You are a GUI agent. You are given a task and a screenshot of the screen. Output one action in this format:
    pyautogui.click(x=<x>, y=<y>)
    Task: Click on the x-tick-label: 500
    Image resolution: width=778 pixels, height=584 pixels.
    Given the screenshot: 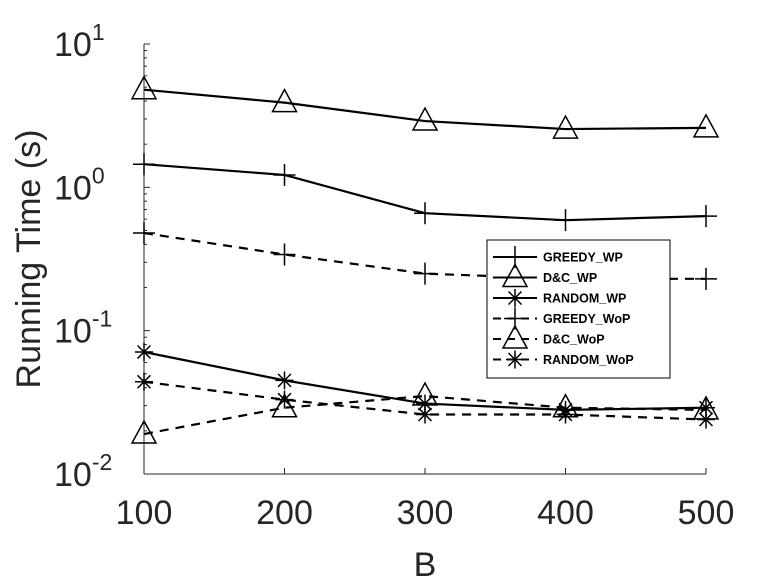 What is the action you would take?
    pyautogui.click(x=706, y=513)
    